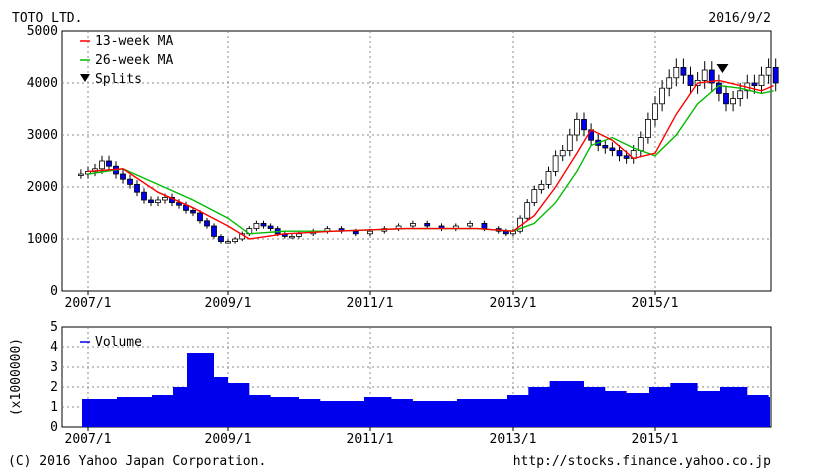 The height and width of the screenshot is (474, 814). What do you see at coordinates (134, 41) in the screenshot?
I see `legend-label: 13-week MA` at bounding box center [134, 41].